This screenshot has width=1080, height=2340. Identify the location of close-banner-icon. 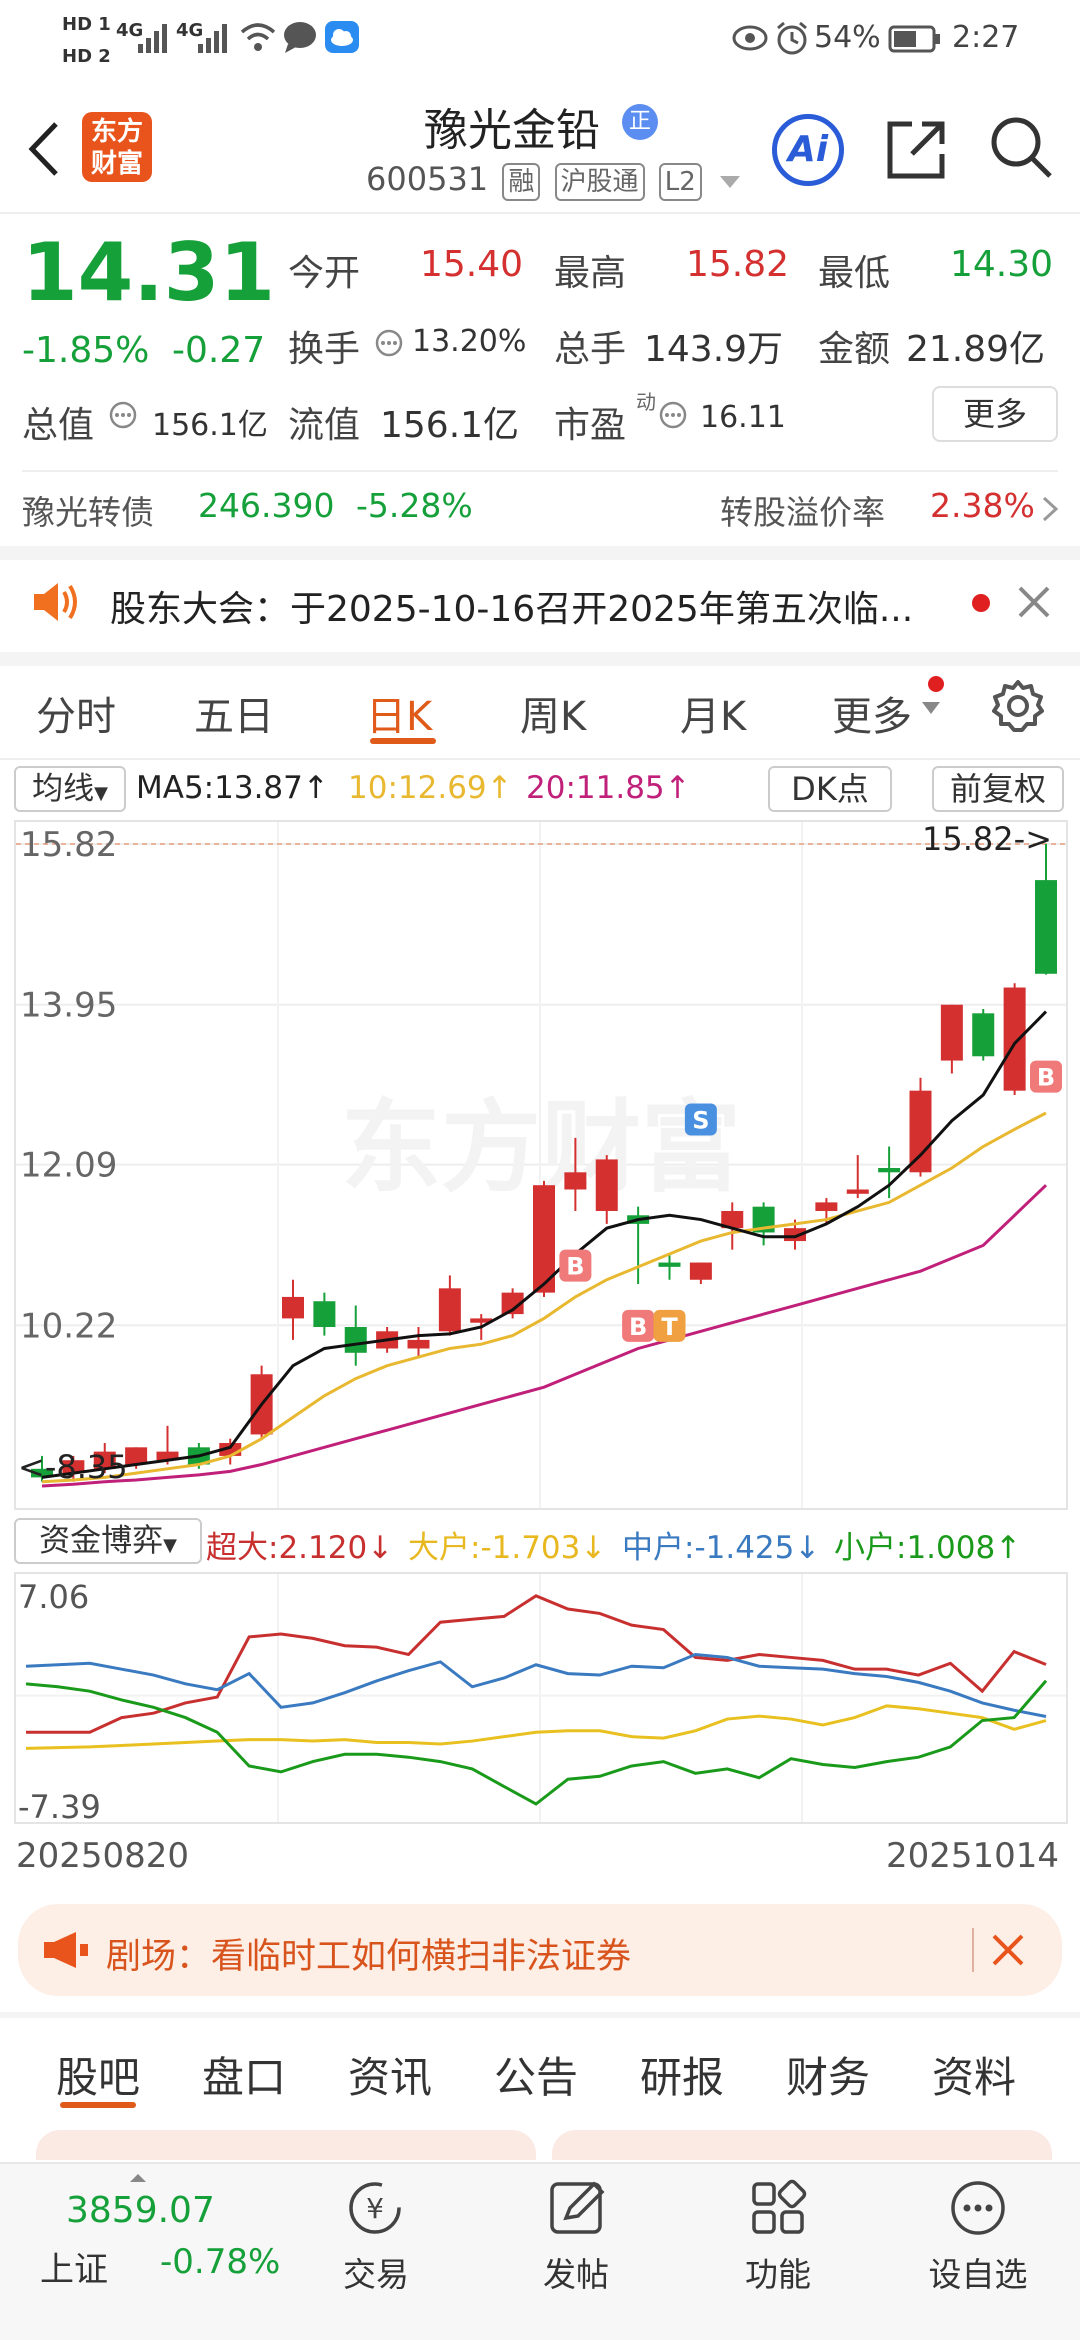
(1008, 1950).